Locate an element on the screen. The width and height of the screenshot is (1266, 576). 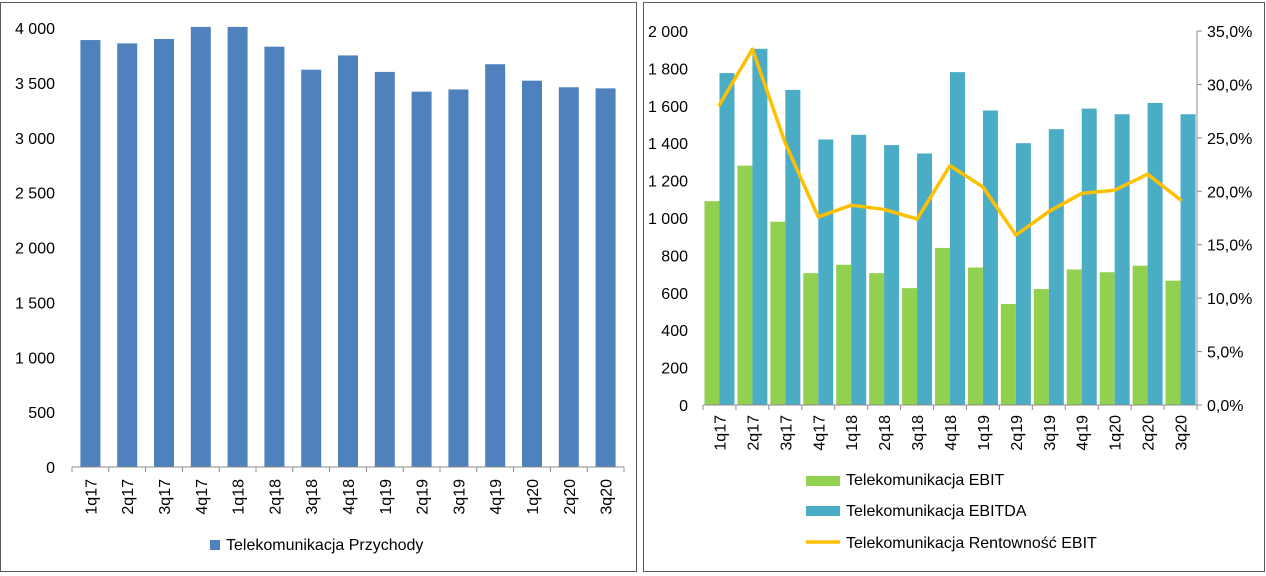
y-tick-label: 1 800 is located at coordinates (668, 69).